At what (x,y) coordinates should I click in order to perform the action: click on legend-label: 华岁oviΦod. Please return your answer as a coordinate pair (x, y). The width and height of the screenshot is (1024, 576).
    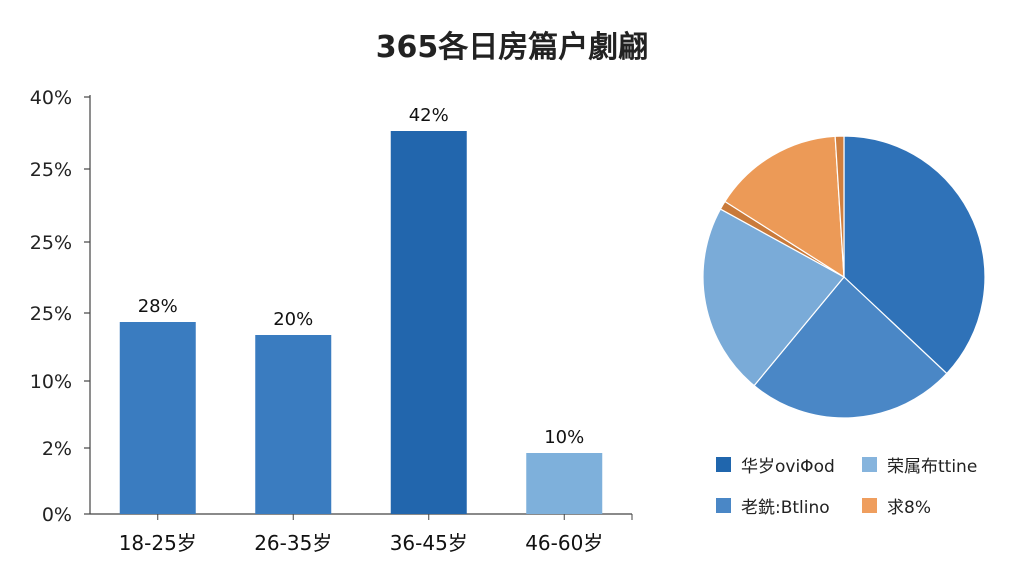
    Looking at the image, I should click on (788, 467).